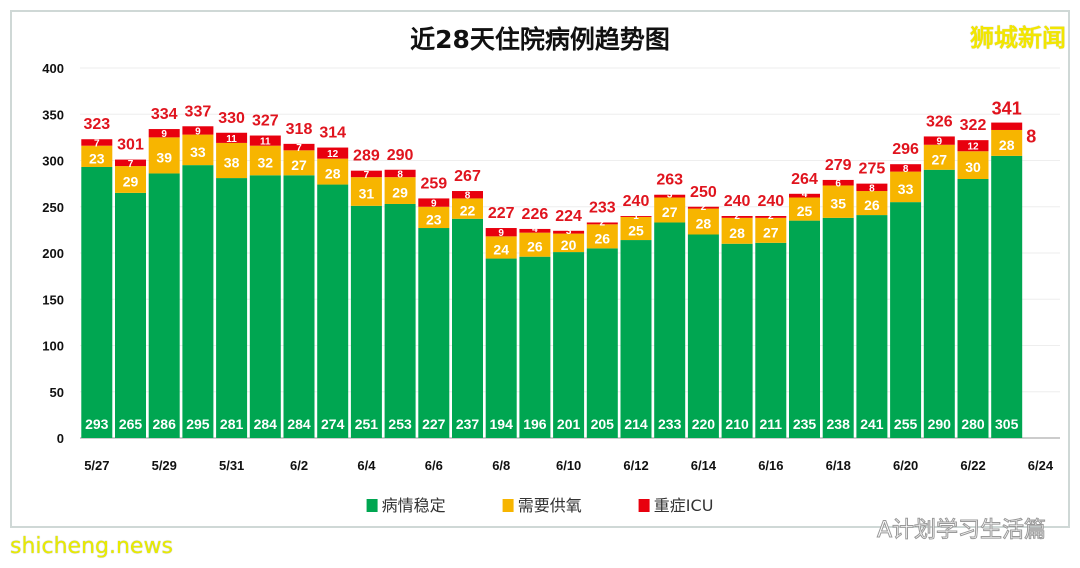 This screenshot has width=1080, height=568. I want to click on y-tick-label: 350, so click(53, 114).